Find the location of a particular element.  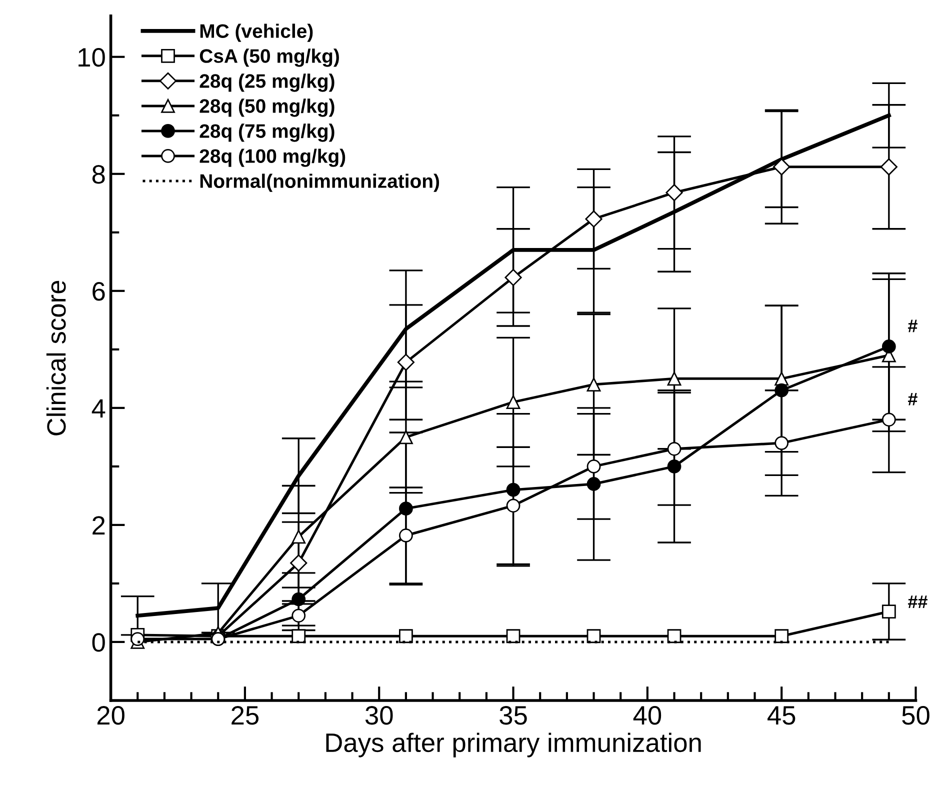

legend-label: 28q (50 mg/kg) is located at coordinates (267, 107).